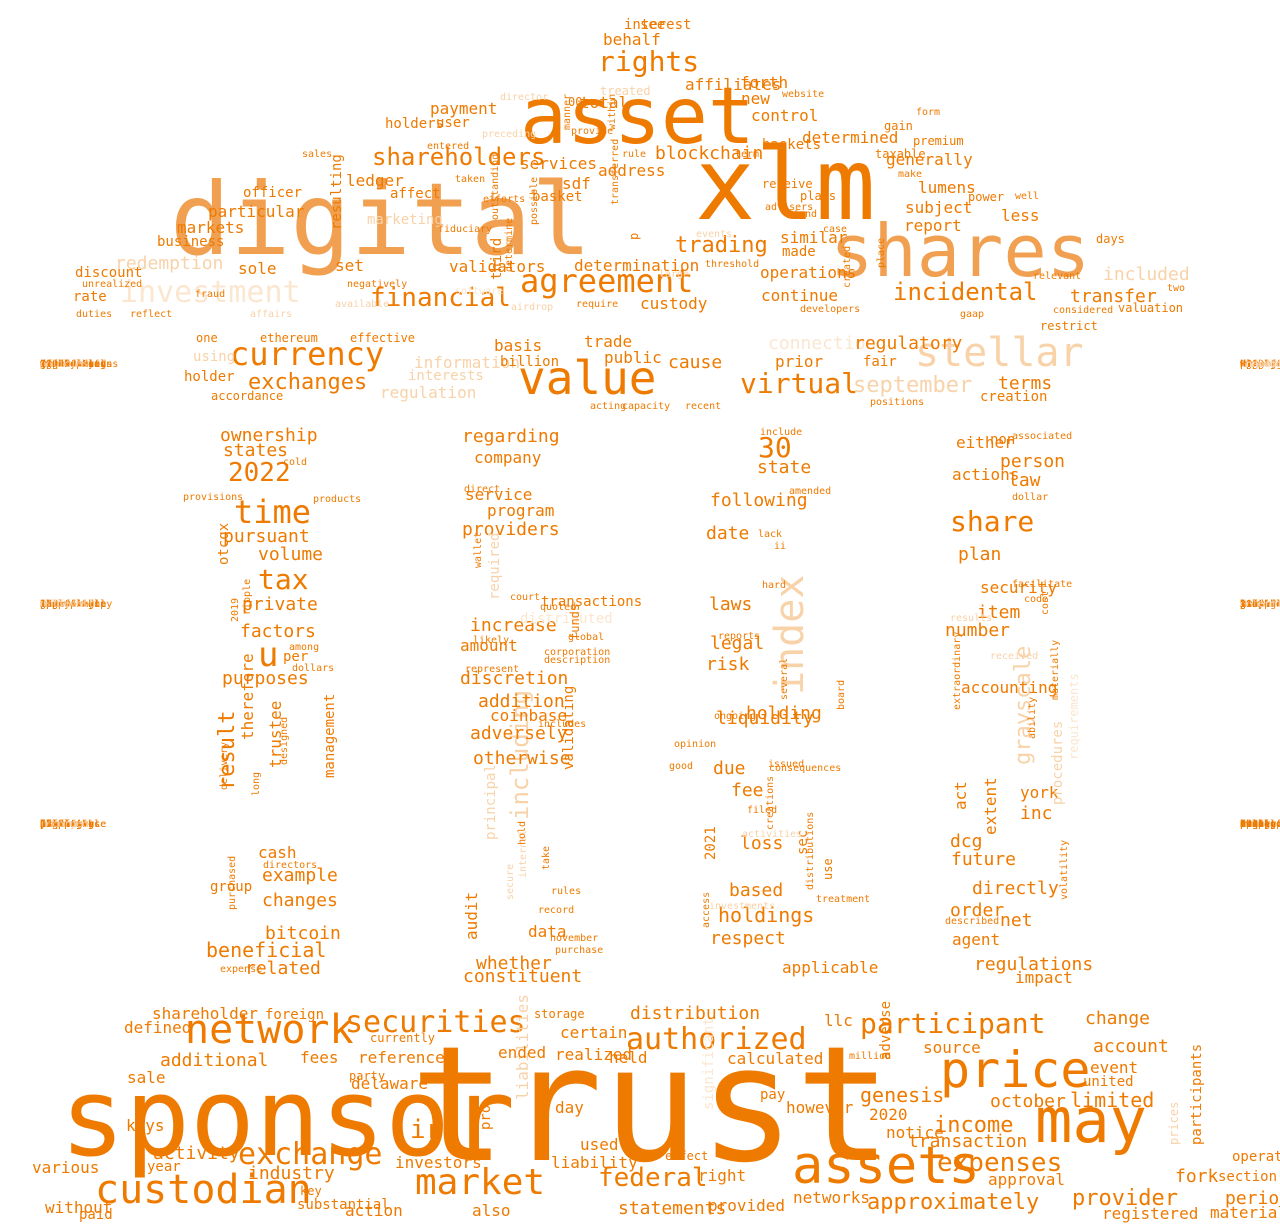 Image resolution: width=1280 pixels, height=1225 pixels. I want to click on word-services: services, so click(559, 163).